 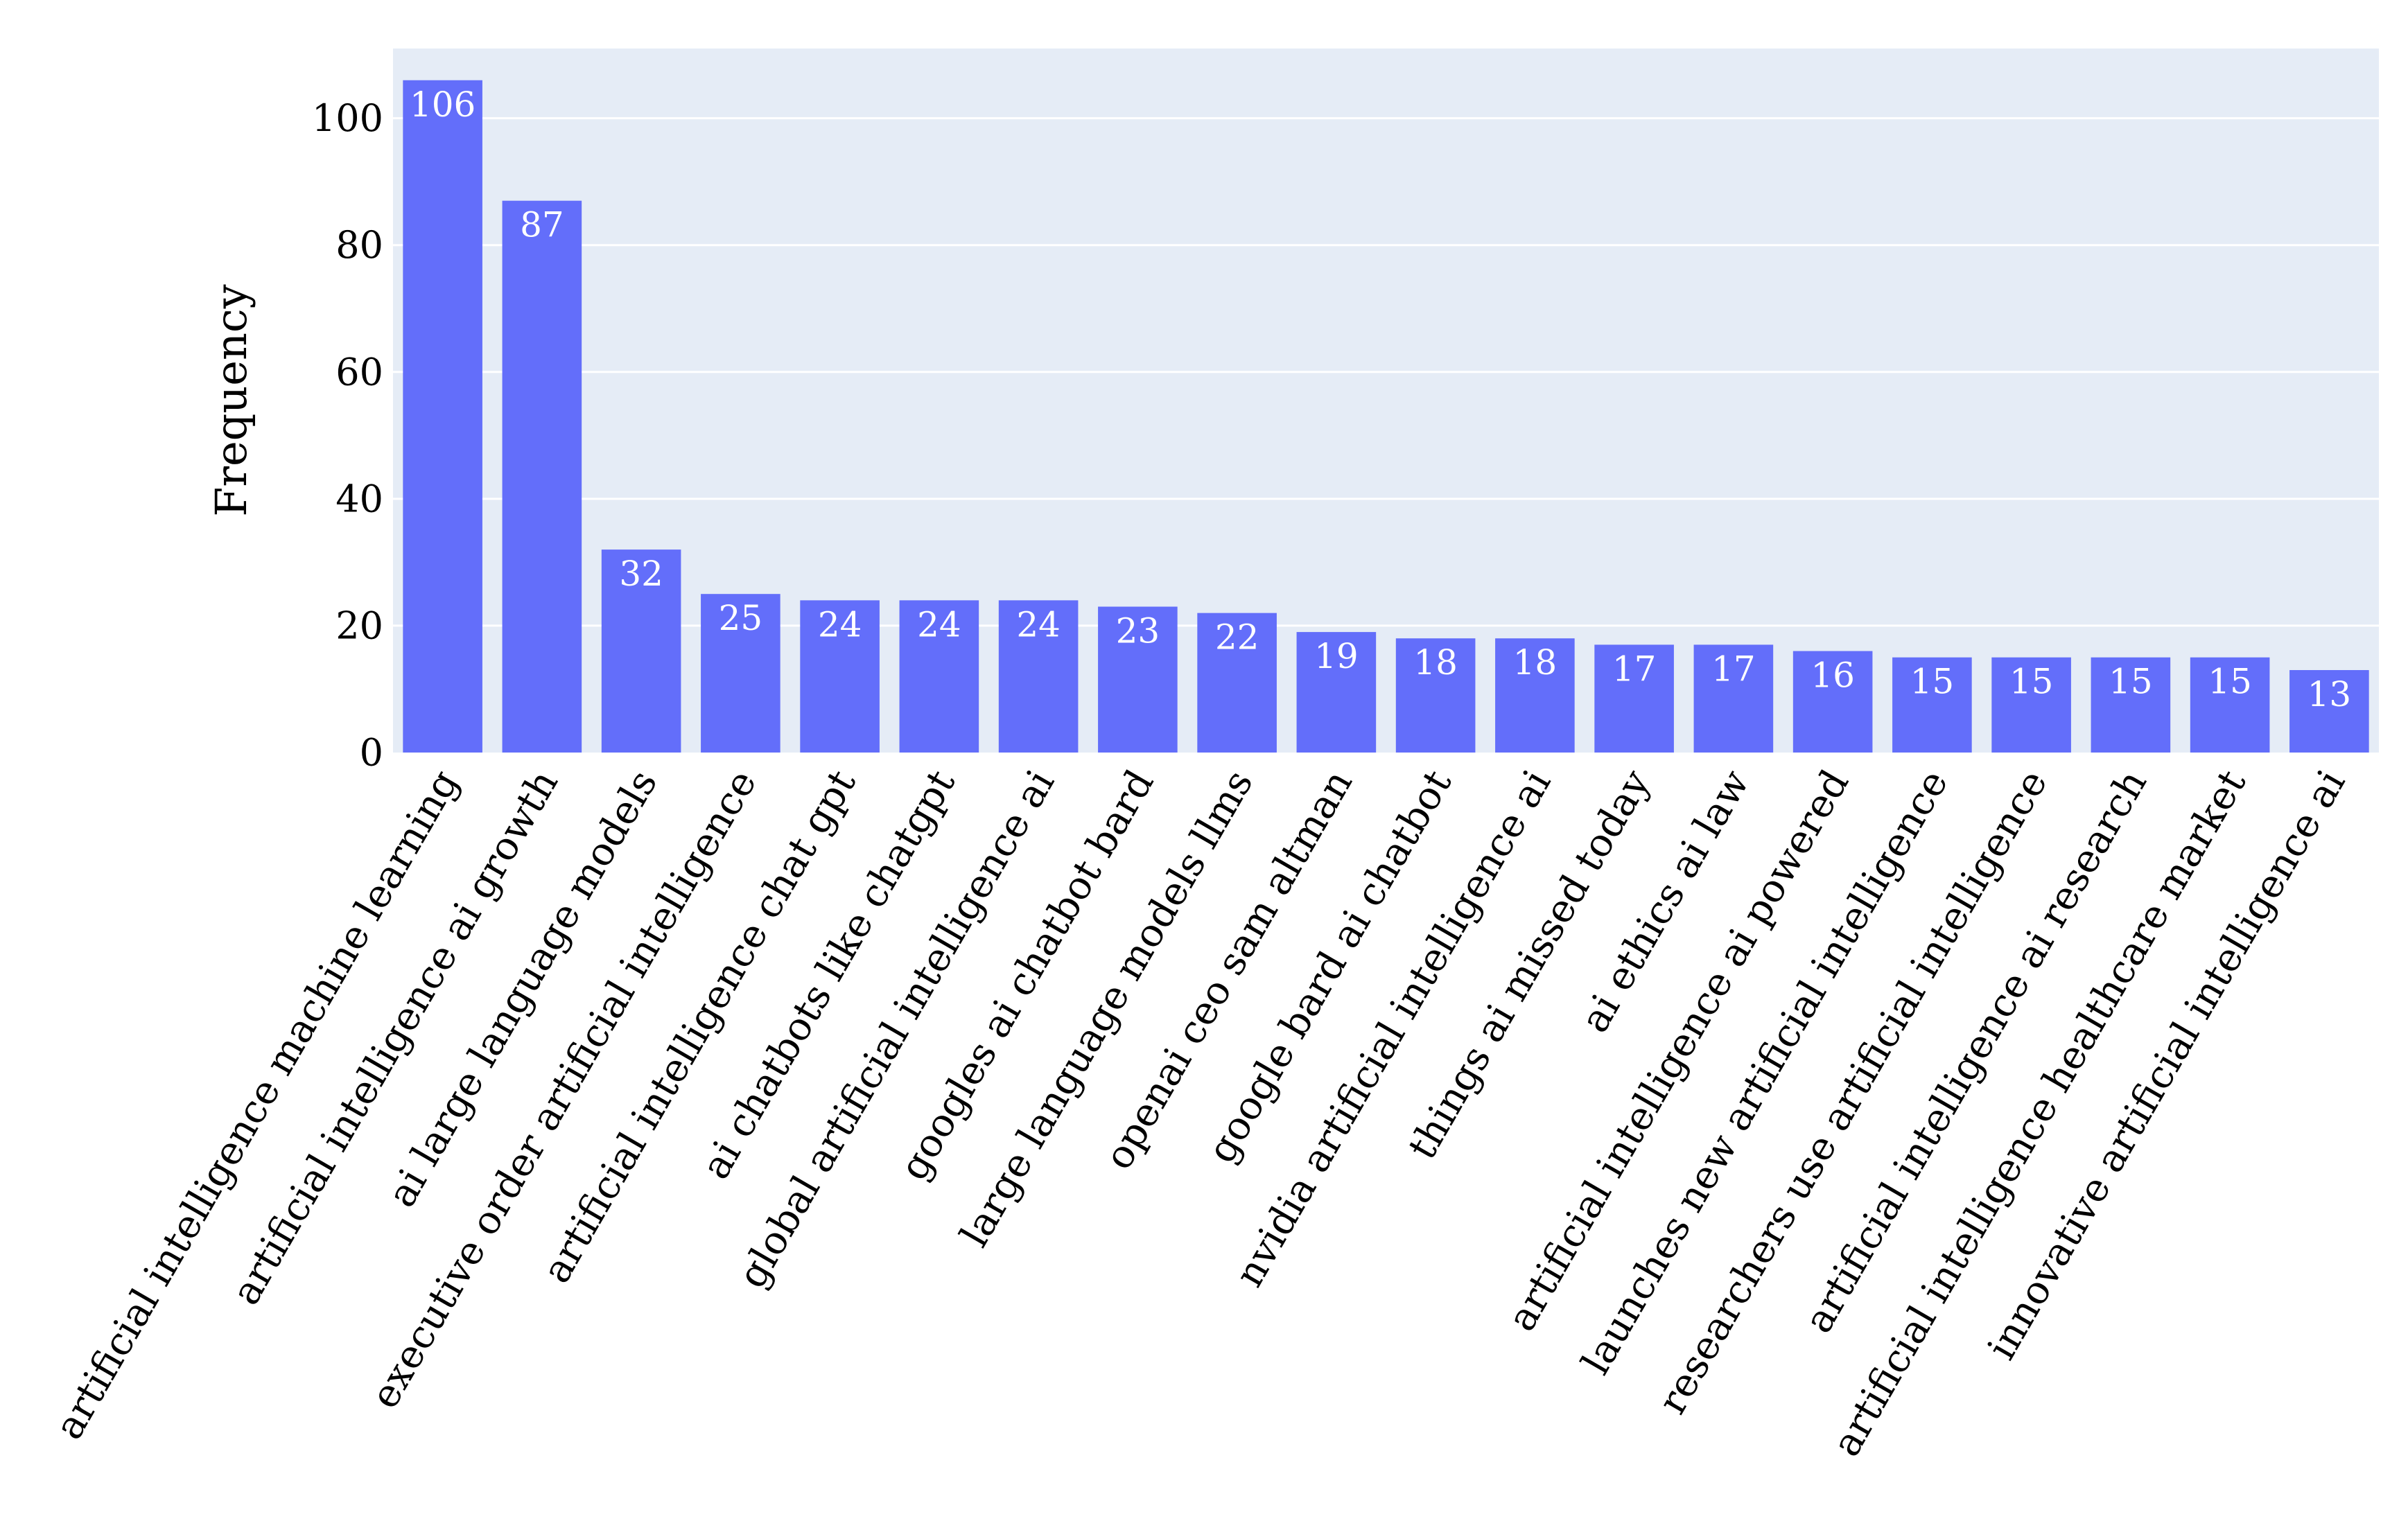 What do you see at coordinates (741, 618) in the screenshot?
I see `bar-value-label: 25` at bounding box center [741, 618].